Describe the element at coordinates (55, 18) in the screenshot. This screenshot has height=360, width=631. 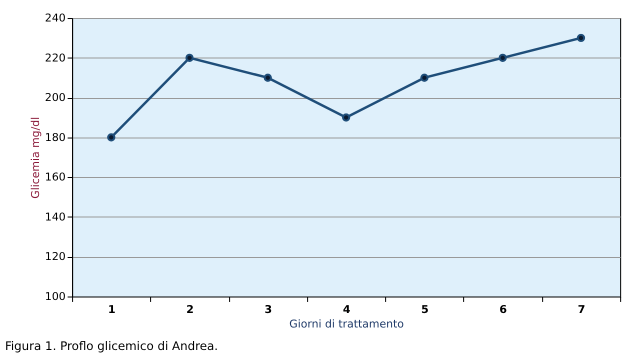
I see `y-tick-label: 240` at that location.